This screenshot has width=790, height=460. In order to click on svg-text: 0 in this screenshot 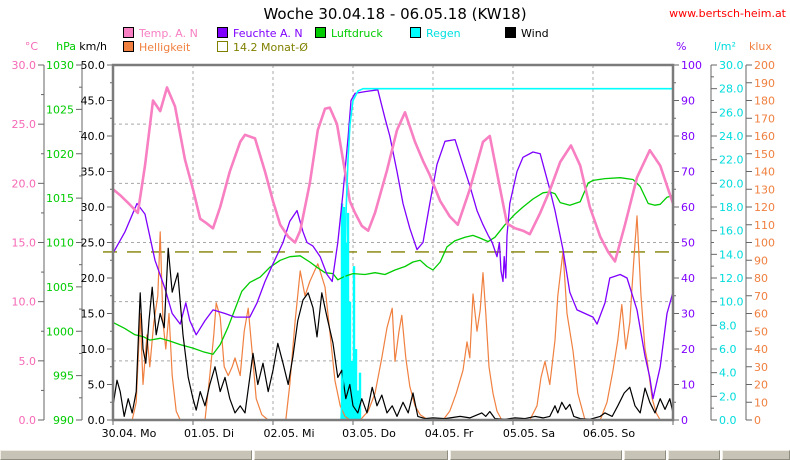, I will do `click(757, 420)`.